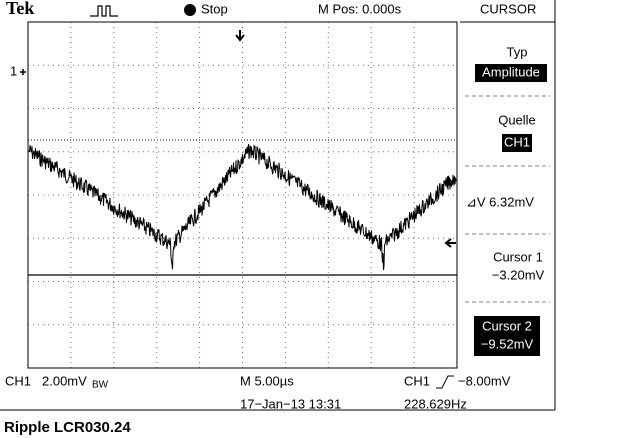  I want to click on source-box, so click(517, 143).